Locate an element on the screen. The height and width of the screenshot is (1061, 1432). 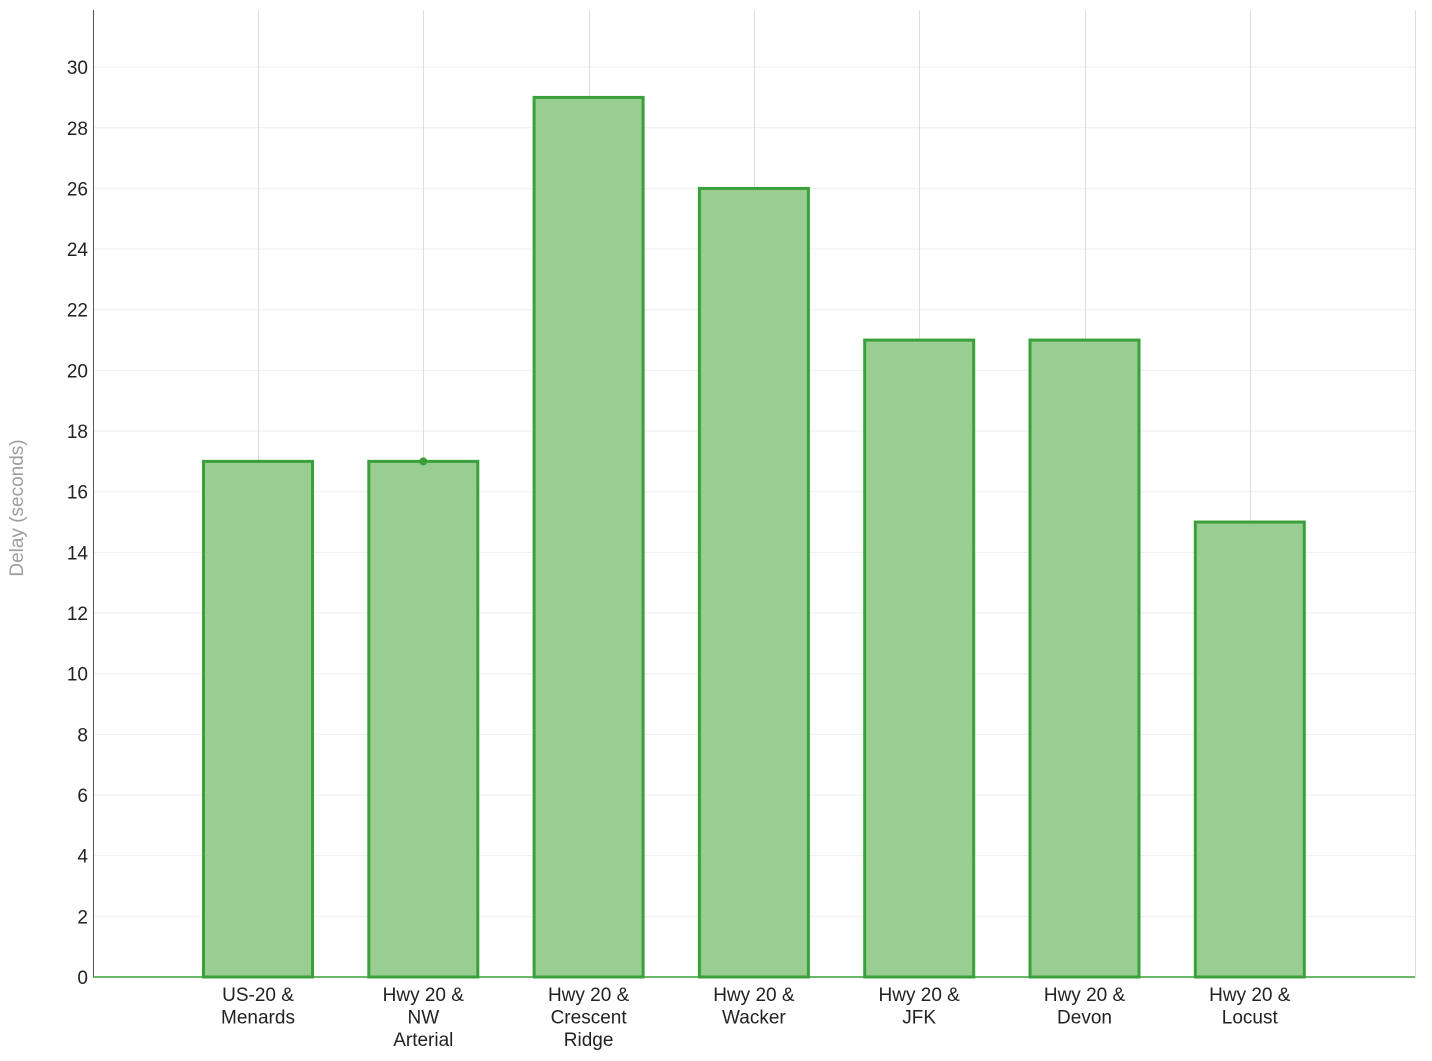
x-tick-label-1: Hwy 20 & NW Arterial is located at coordinates (424, 1018).